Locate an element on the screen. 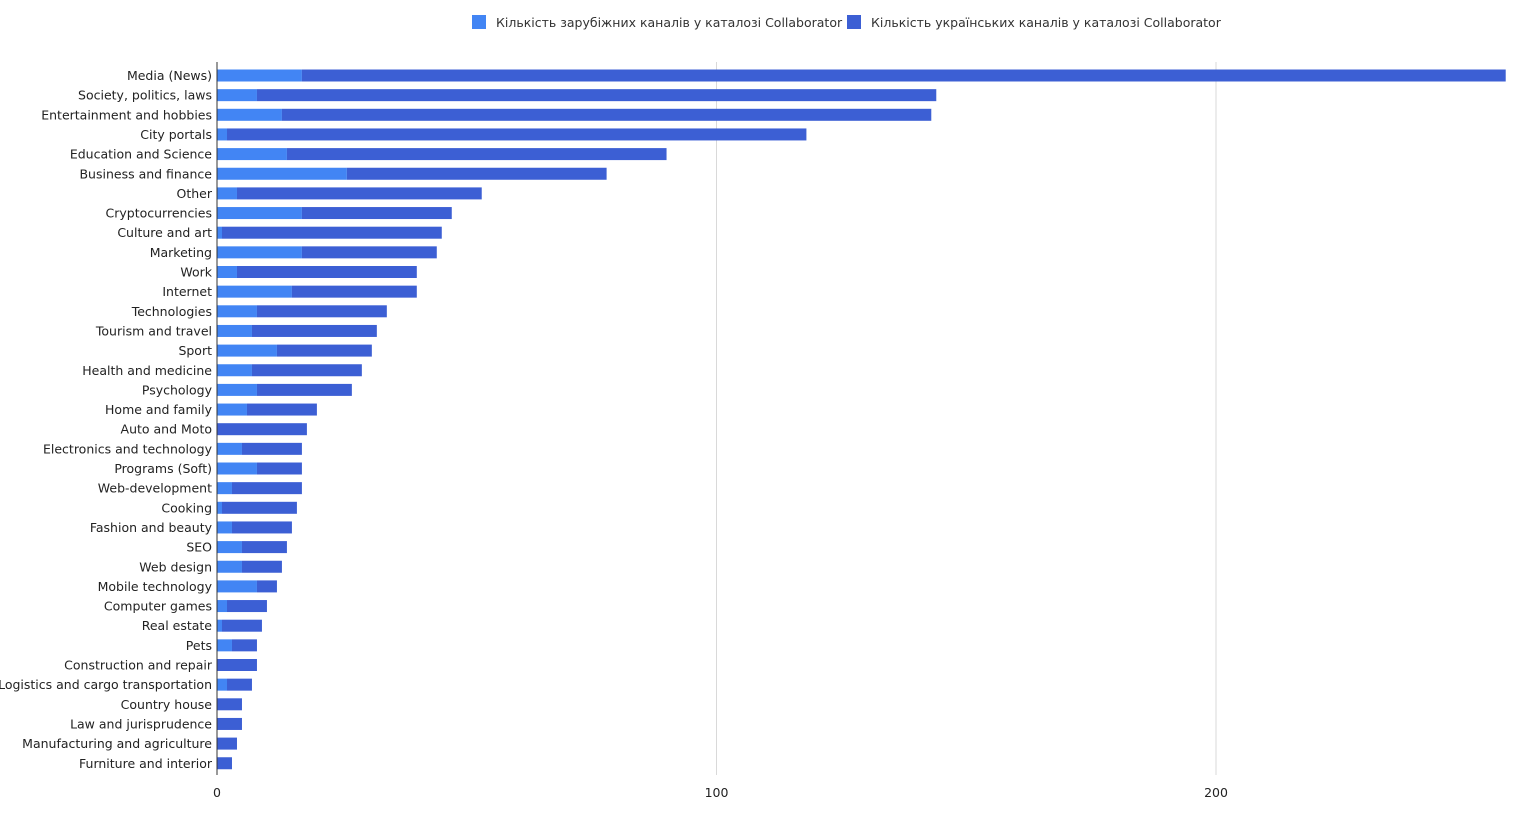 Image resolution: width=1517 pixels, height=818 pixels. category-label: Programs (Soft) is located at coordinates (163, 468).